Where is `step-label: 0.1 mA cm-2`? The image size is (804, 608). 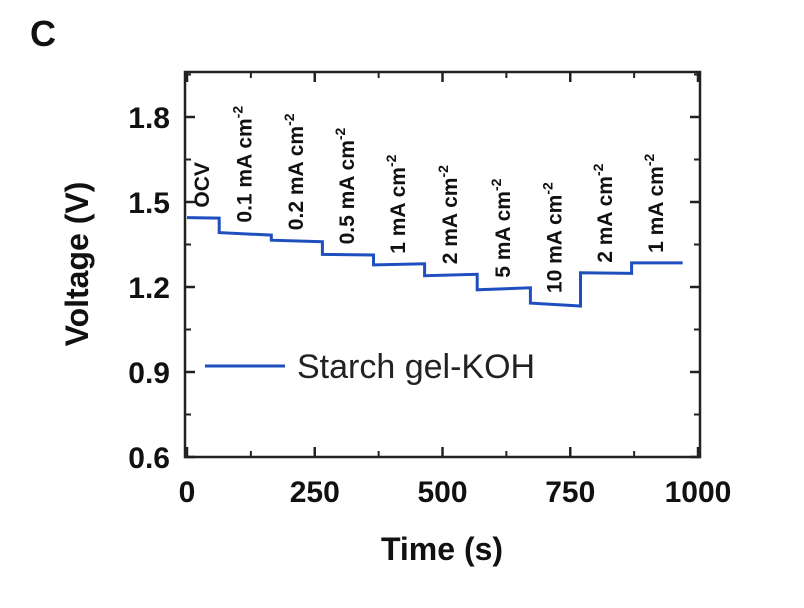
step-label: 0.1 mA cm-2 is located at coordinates (242, 164).